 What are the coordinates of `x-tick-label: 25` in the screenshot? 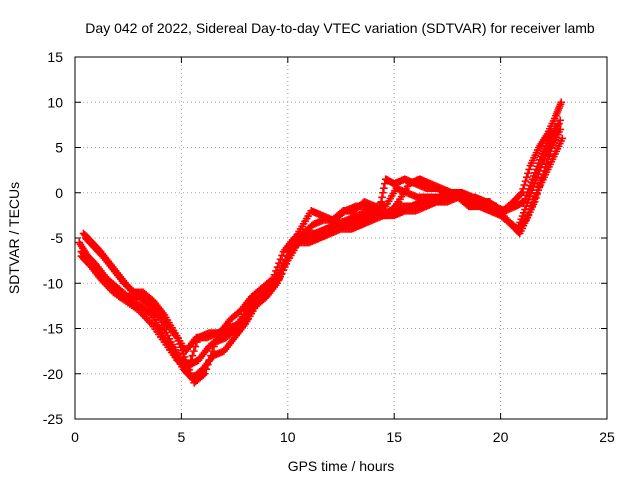 It's located at (607, 437).